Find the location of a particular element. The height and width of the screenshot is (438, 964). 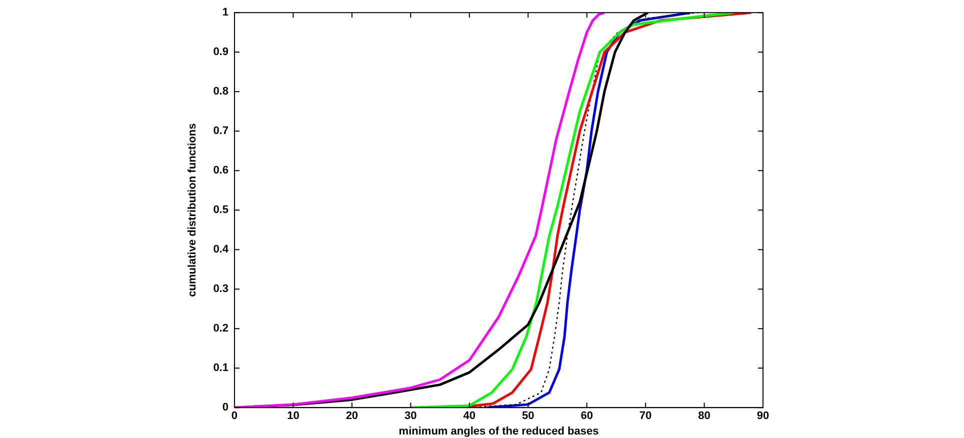

x-tick-label: 0 is located at coordinates (234, 416).